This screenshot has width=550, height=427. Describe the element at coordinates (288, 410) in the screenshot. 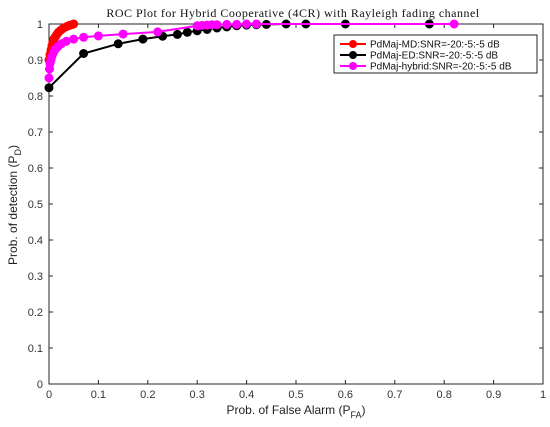

I see `x-axis-label-main: Prob. of False Alarm (P` at that location.